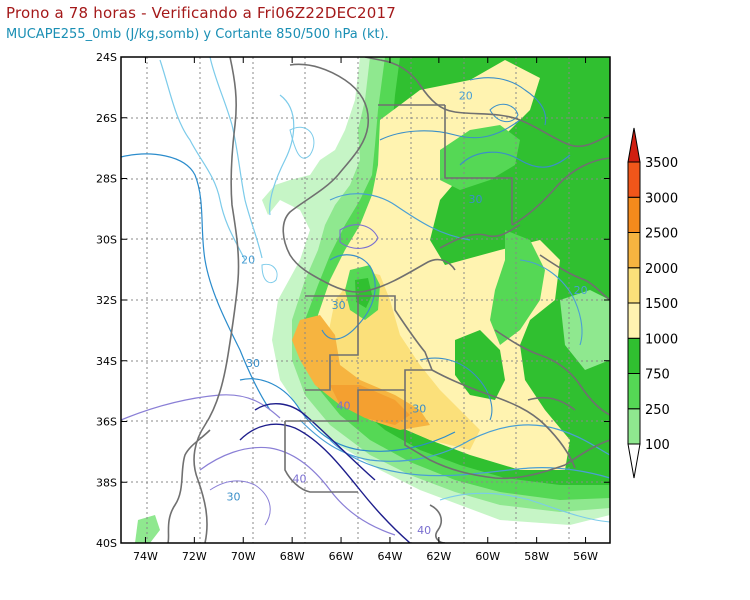 This screenshot has height=600, width=750. Describe the element at coordinates (353, 543) in the screenshot. I see `lat-tick-40S: 40S` at that location.